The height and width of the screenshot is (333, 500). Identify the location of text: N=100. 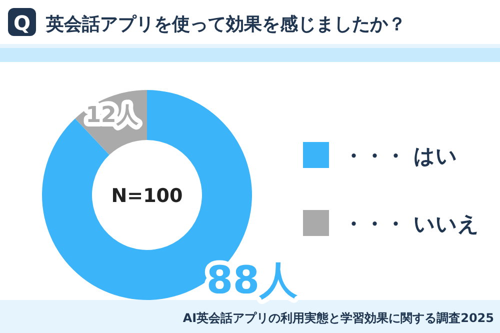
(147, 196).